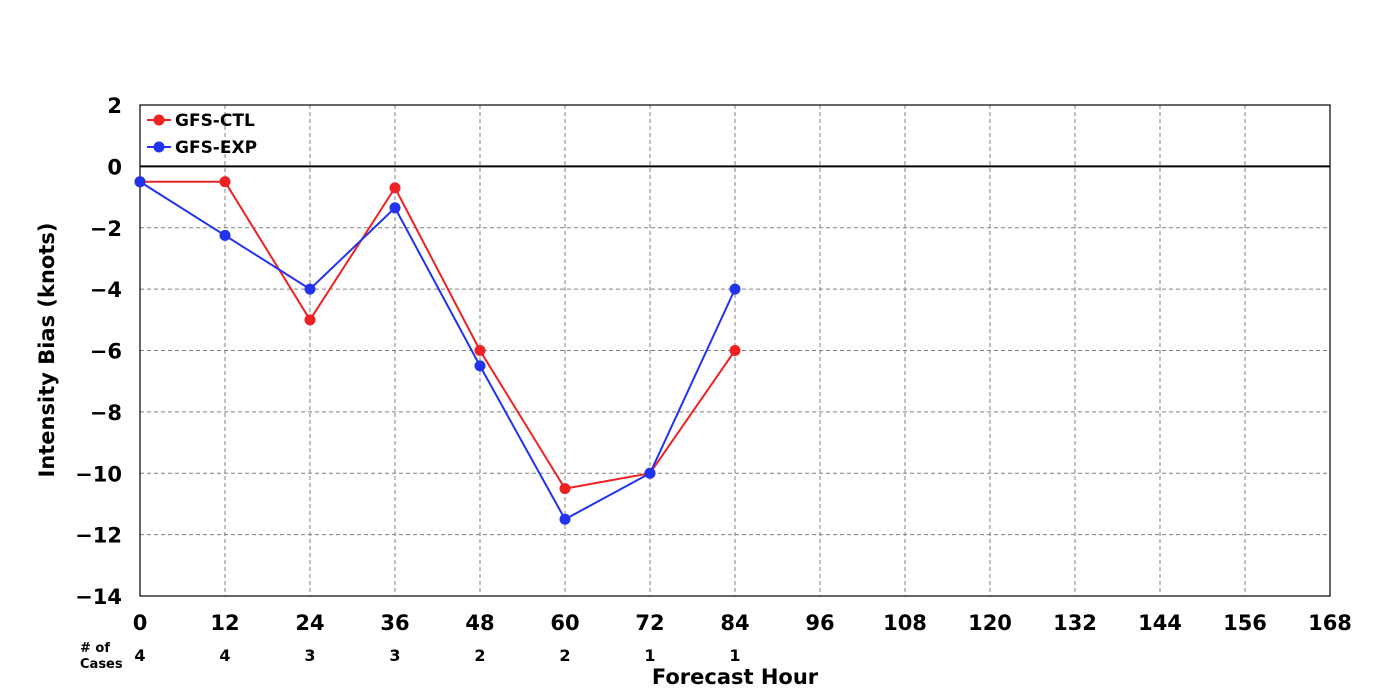  I want to click on cases-label-line2: Cases, so click(101, 664).